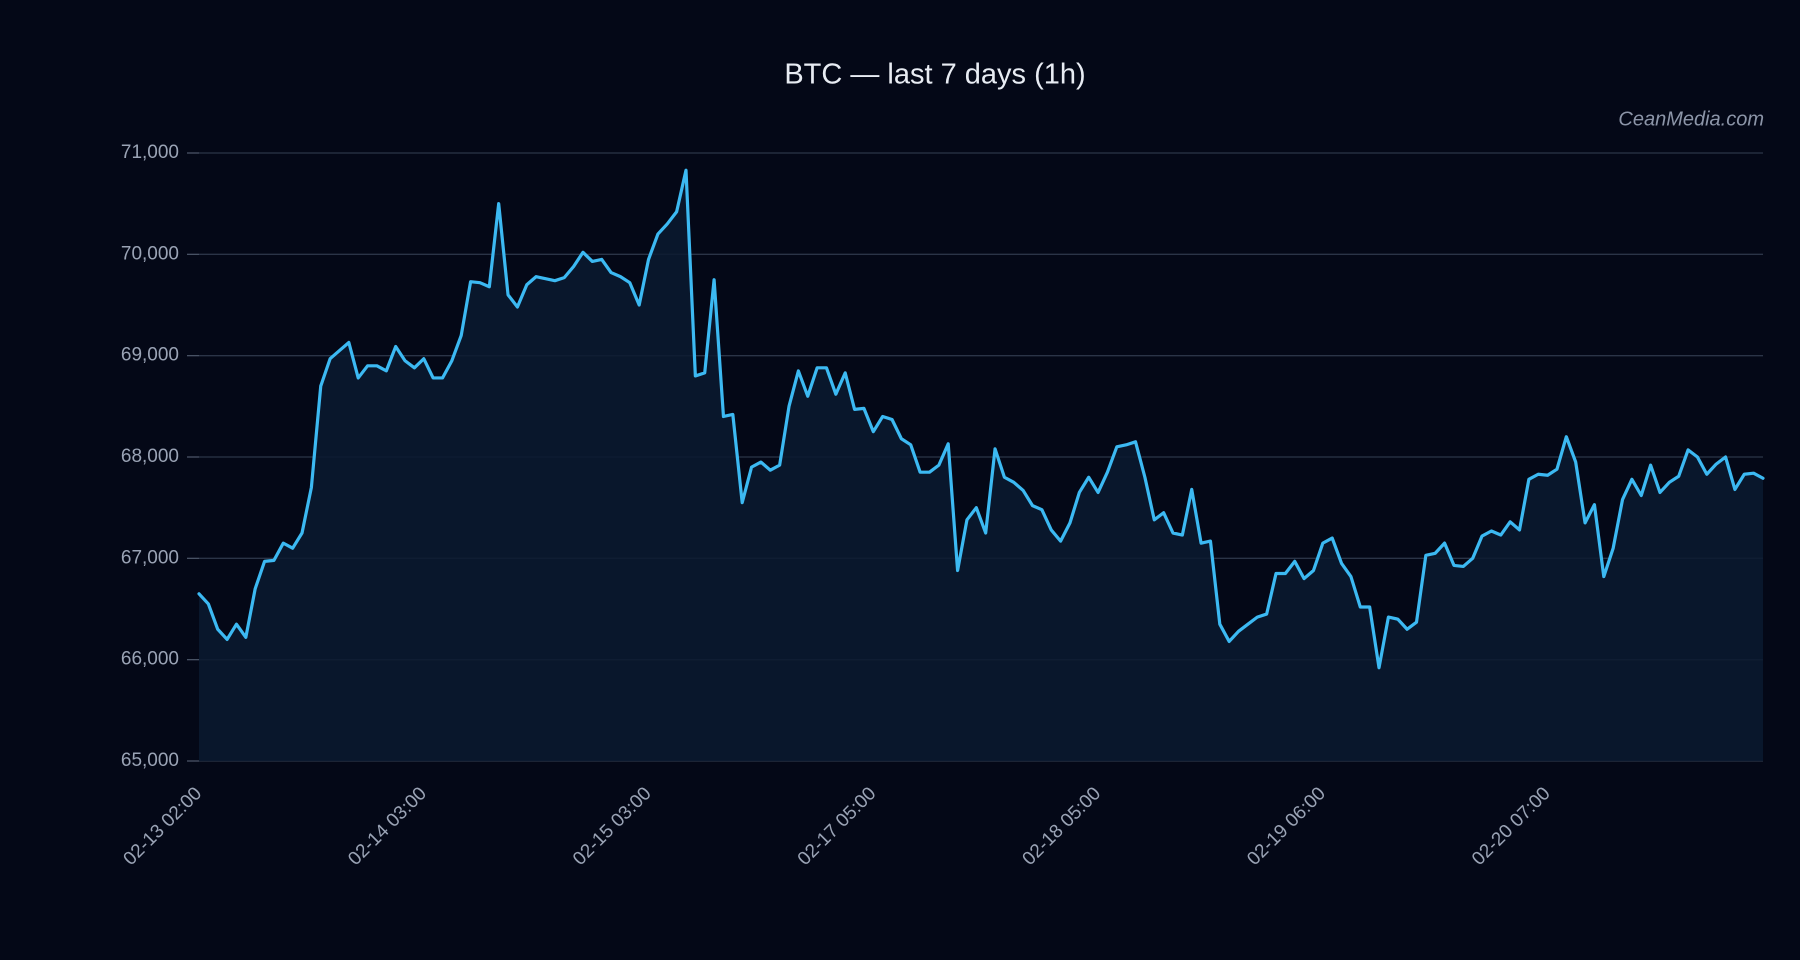 The height and width of the screenshot is (960, 1800). I want to click on y-tick-label: 67,000, so click(150, 557).